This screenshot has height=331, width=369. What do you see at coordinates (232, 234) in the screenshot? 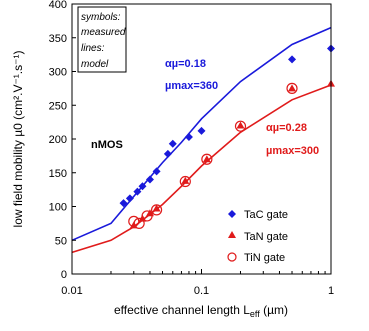
I see `legend-triangle-marker` at bounding box center [232, 234].